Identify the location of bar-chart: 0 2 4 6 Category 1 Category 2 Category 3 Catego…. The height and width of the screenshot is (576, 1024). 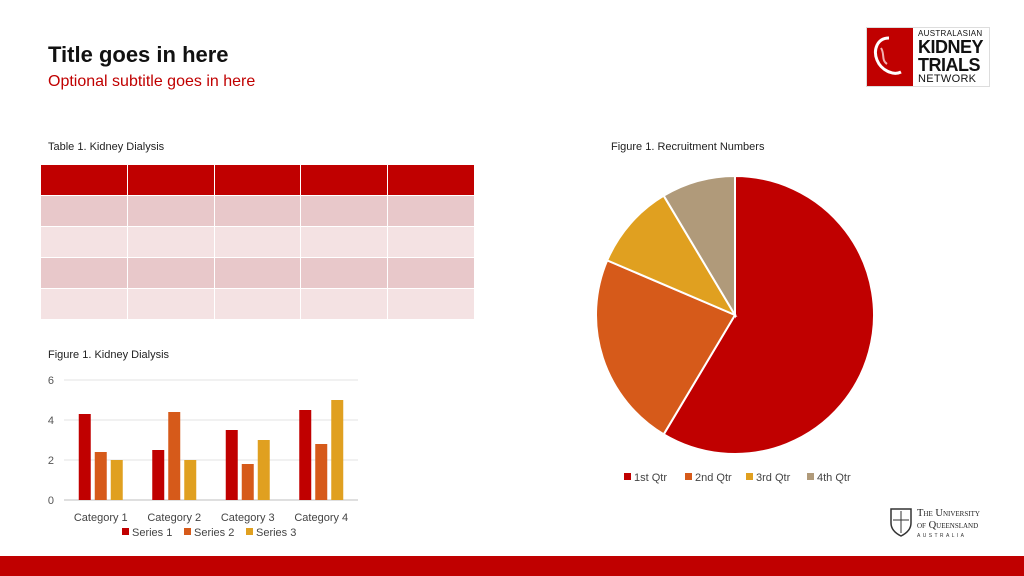
(203, 457).